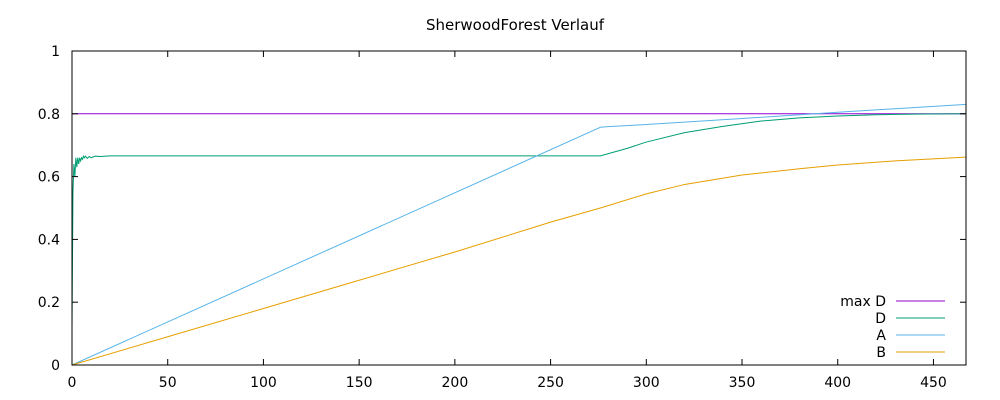  Describe the element at coordinates (933, 383) in the screenshot. I see `x-tick-label: 450` at that location.